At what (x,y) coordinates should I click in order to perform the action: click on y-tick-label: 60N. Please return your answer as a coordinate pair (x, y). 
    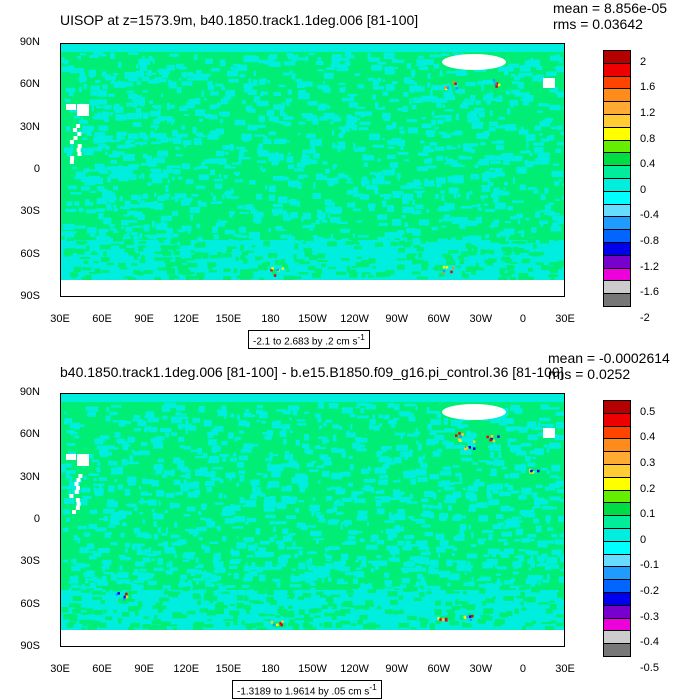
    Looking at the image, I should click on (29, 84).